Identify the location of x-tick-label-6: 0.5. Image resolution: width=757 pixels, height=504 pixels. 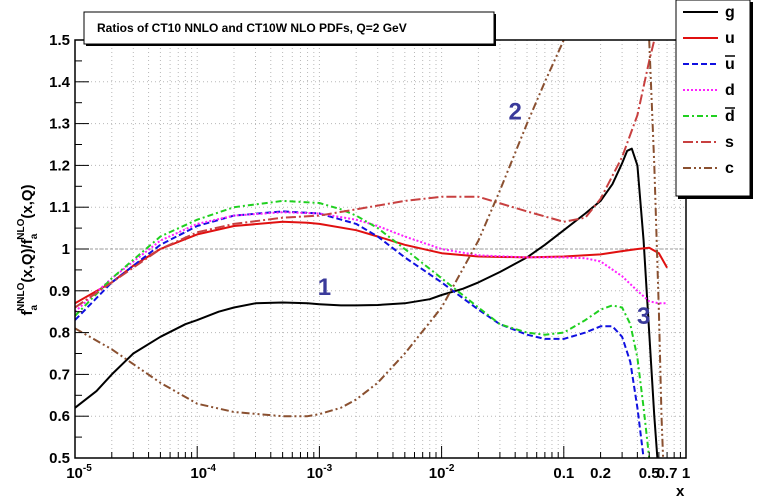
(649, 473).